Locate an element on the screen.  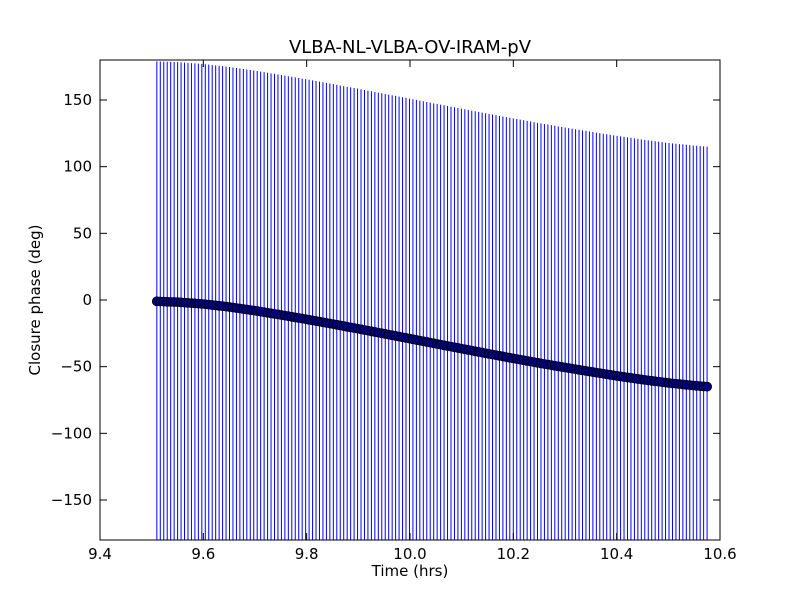
x-axis-label: Time (hrs) is located at coordinates (410, 571).